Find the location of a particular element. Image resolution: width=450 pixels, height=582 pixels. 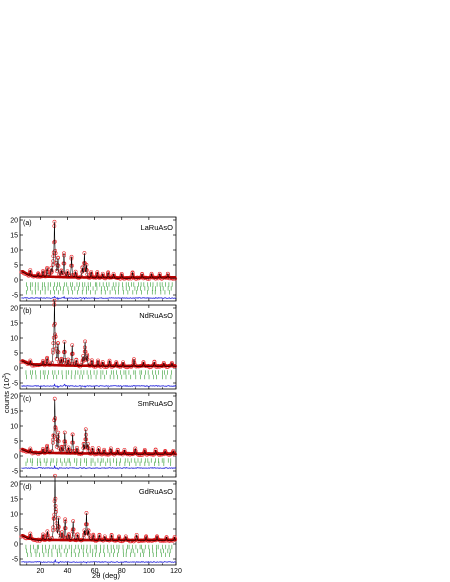

panel-tag: (d) is located at coordinates (27, 487).